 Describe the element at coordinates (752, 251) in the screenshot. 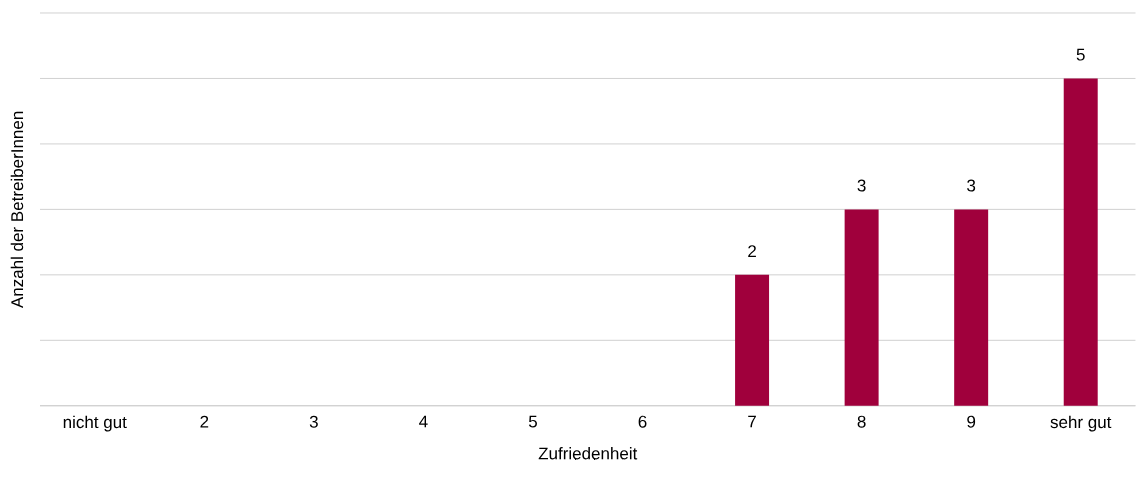

I see `data-label: 2` at that location.